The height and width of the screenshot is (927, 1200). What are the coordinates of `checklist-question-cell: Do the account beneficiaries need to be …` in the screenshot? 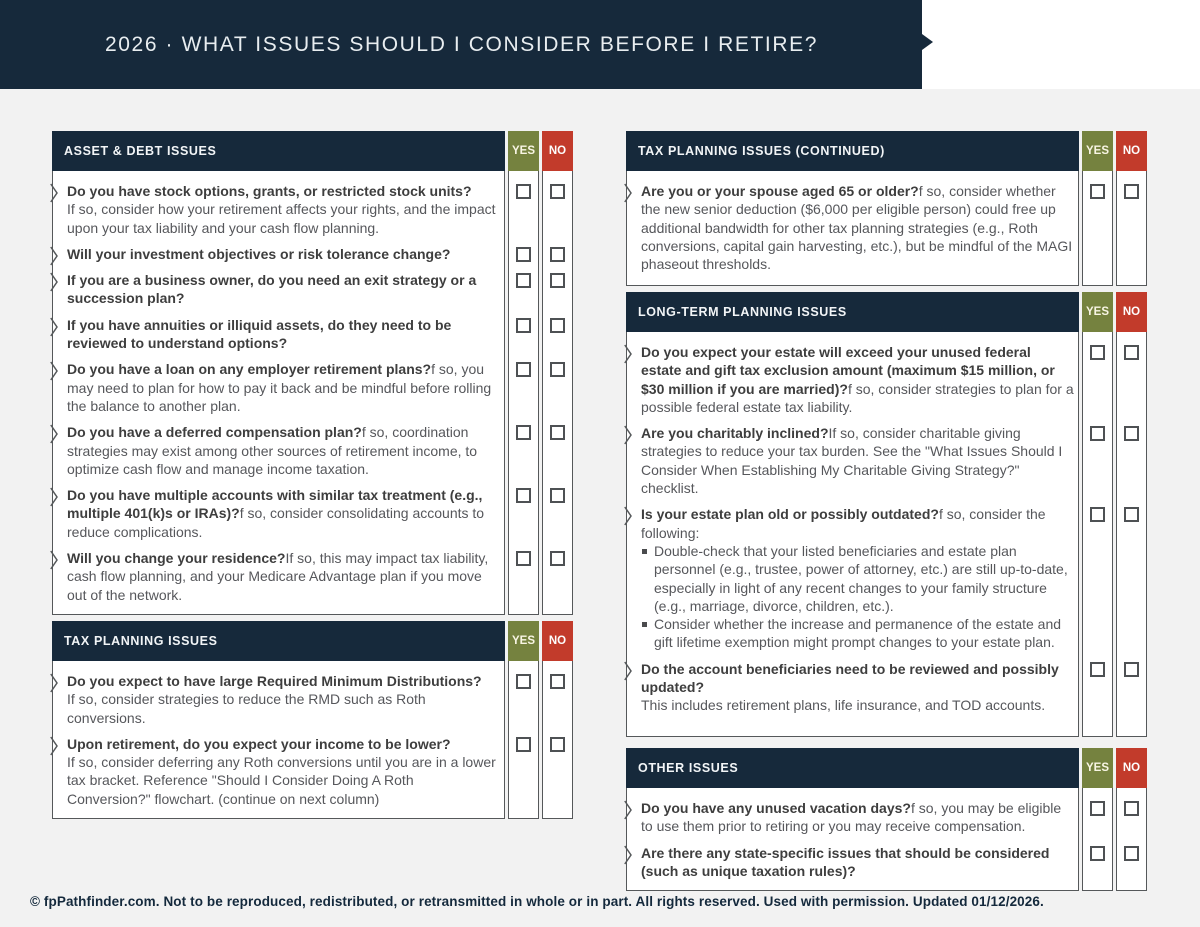 It's located at (851, 691).